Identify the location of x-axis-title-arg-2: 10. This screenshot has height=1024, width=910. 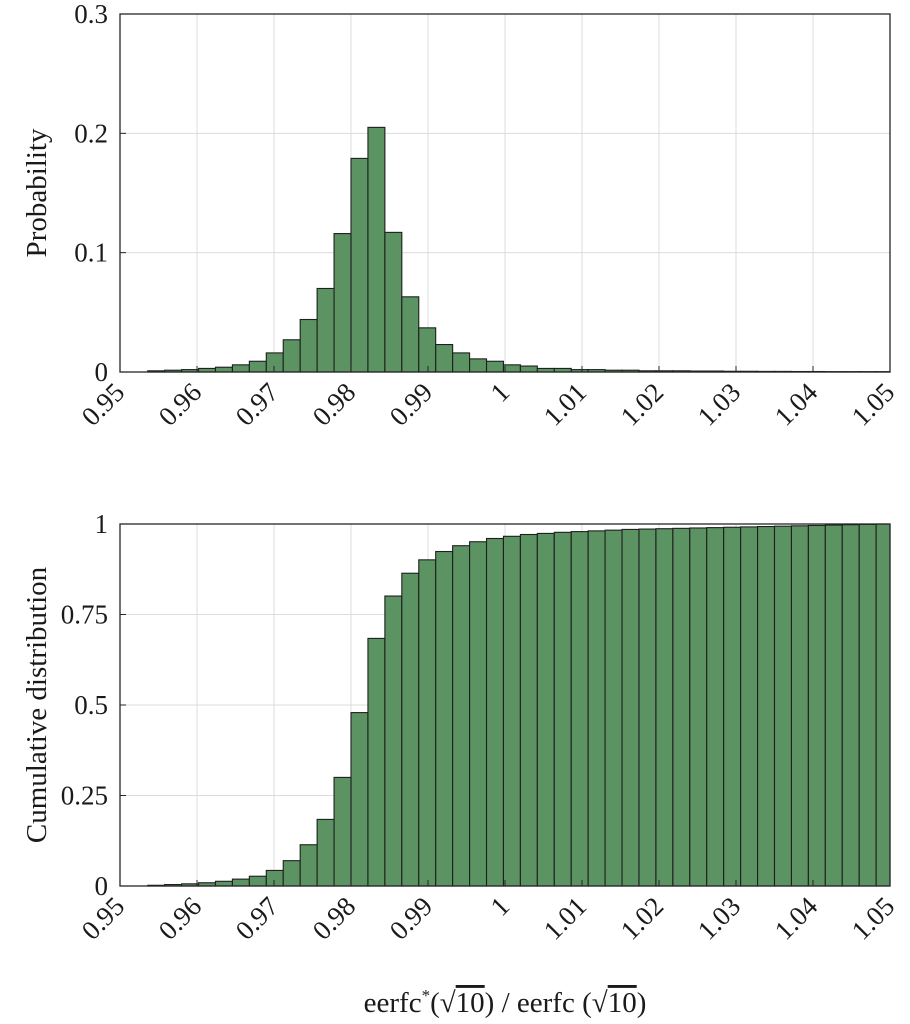
(622, 1003).